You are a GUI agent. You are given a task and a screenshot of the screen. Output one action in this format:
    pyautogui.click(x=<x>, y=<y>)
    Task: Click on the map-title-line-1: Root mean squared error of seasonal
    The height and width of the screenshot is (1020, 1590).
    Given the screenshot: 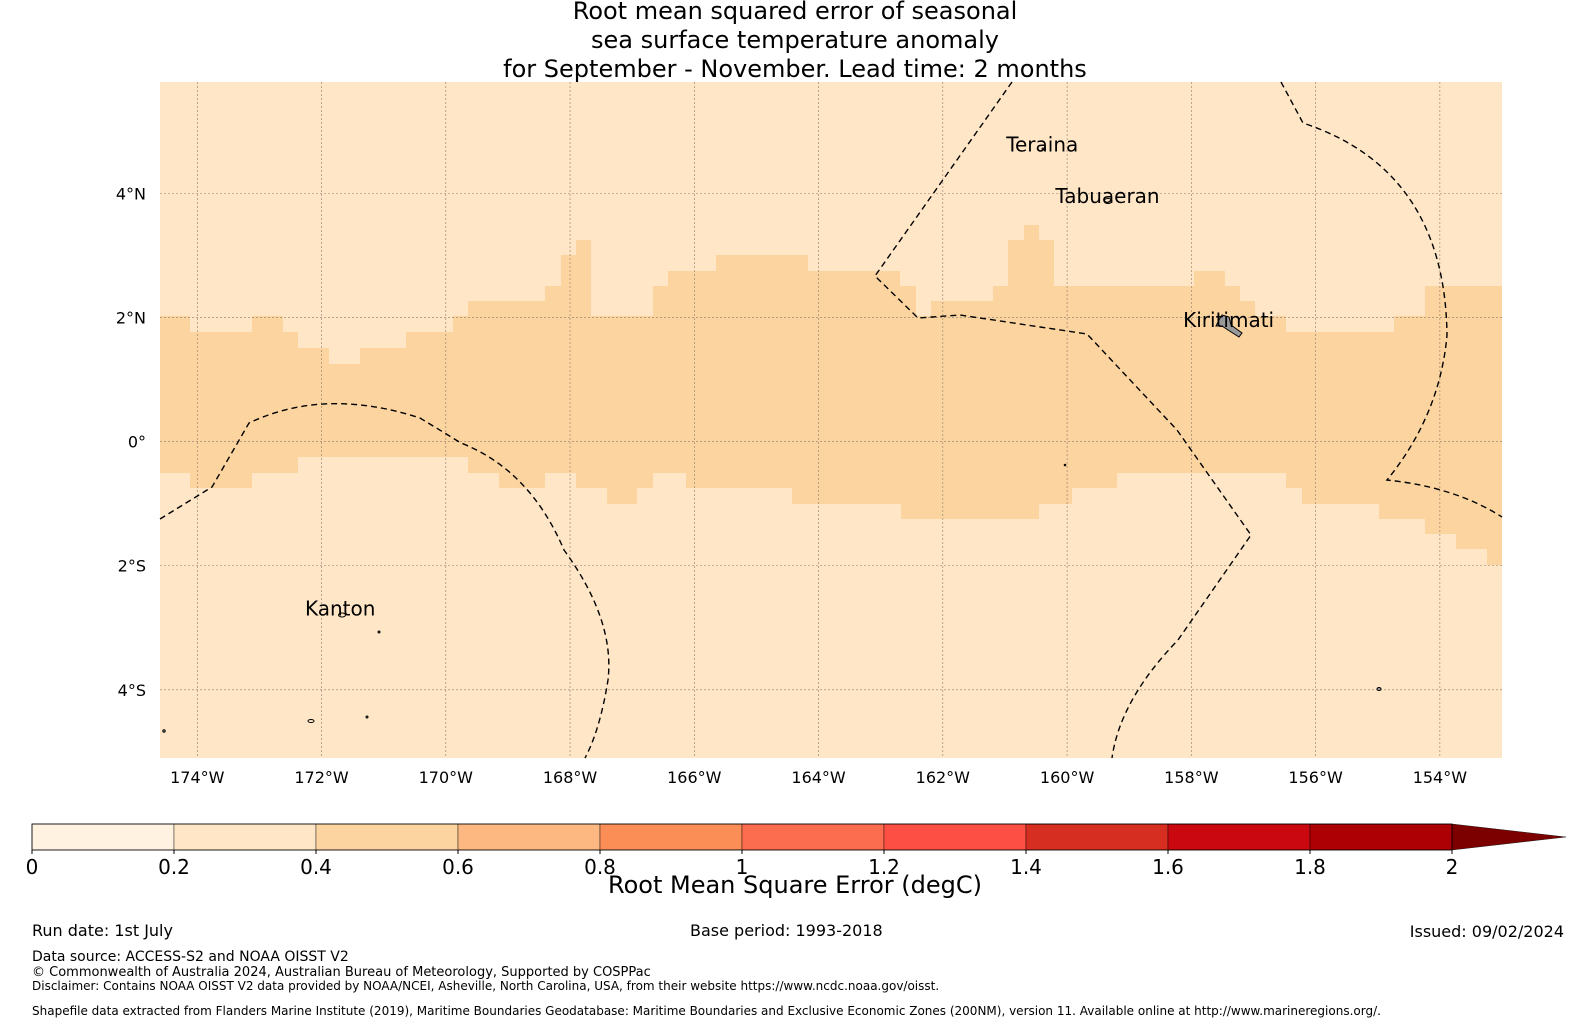 What is the action you would take?
    pyautogui.click(x=795, y=12)
    